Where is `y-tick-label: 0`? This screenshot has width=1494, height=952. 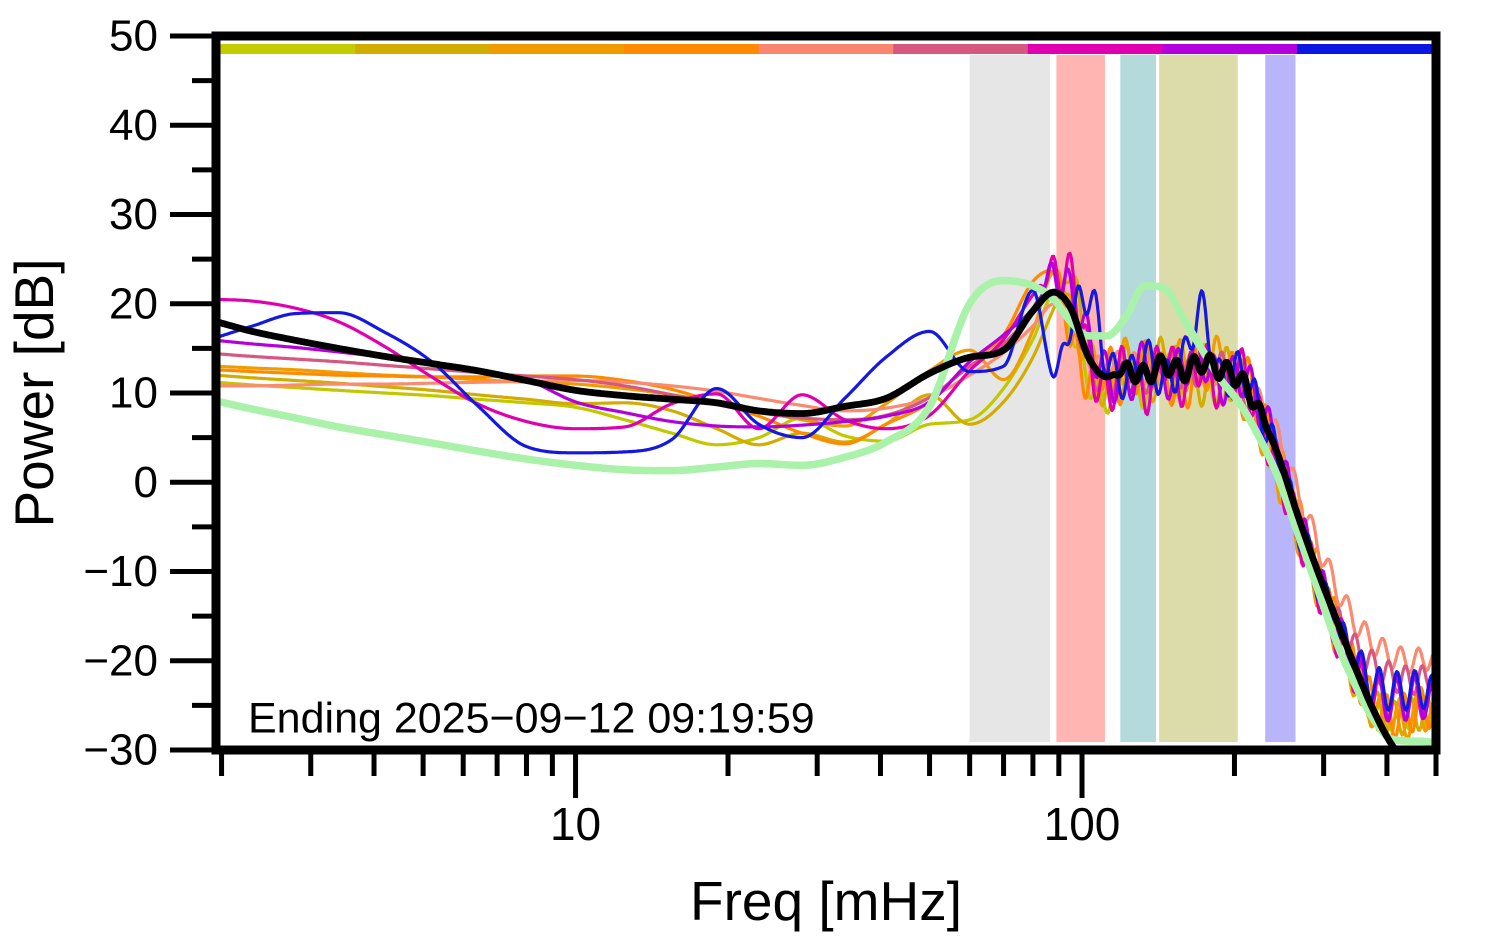 y-tick-label: 0 is located at coordinates (146, 482).